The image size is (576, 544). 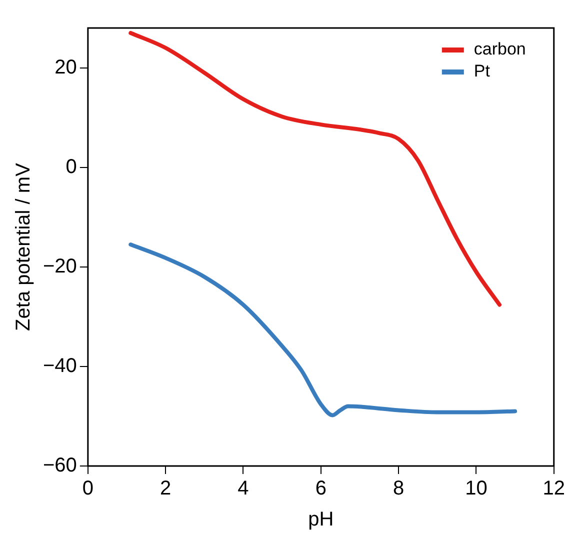 I want to click on x-tick-label: 6, so click(x=320, y=489).